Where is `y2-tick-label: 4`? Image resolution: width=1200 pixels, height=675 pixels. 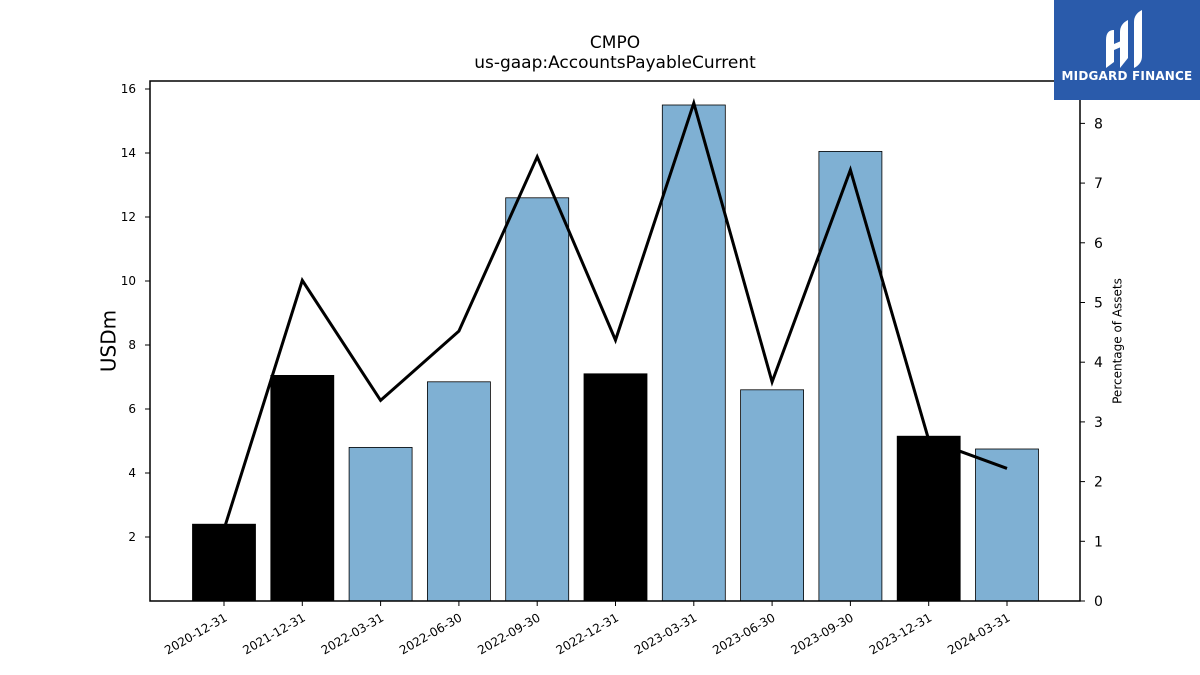
y2-tick-label: 4 is located at coordinates (1098, 363).